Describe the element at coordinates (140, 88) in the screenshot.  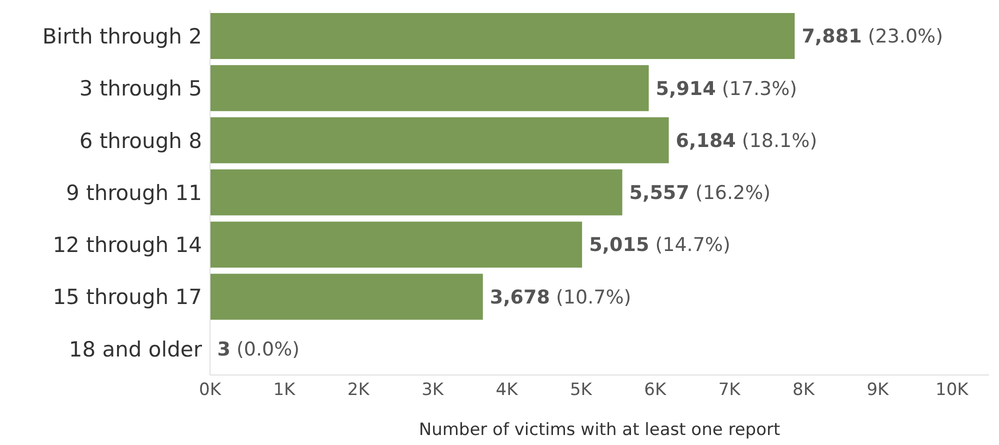
I see `y-tick-label: 3 through 5` at that location.